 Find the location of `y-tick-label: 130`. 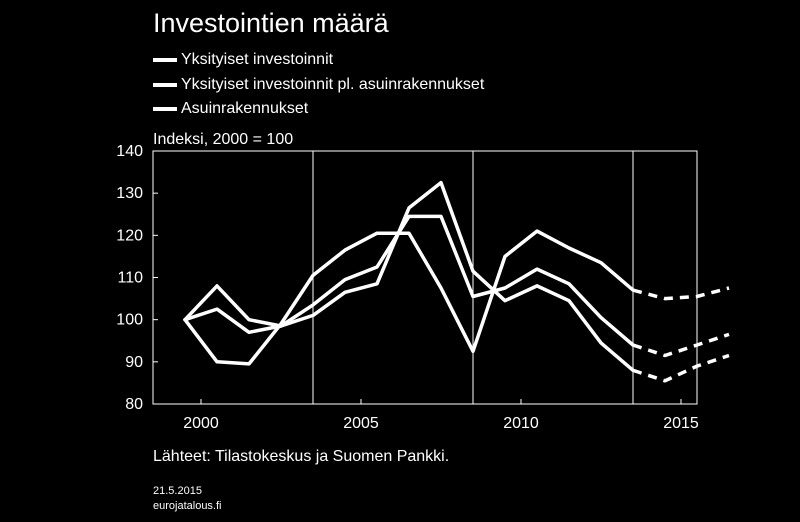

y-tick-label: 130 is located at coordinates (129, 193).